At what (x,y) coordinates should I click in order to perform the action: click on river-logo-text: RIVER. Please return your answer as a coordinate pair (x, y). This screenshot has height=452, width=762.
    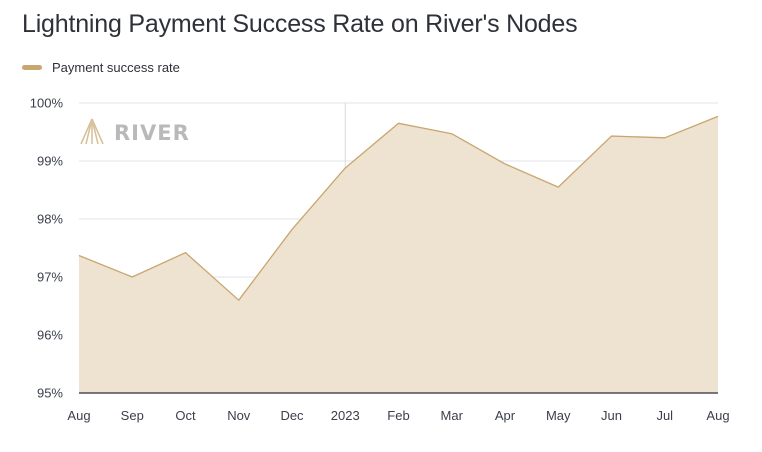
    Looking at the image, I should click on (152, 133).